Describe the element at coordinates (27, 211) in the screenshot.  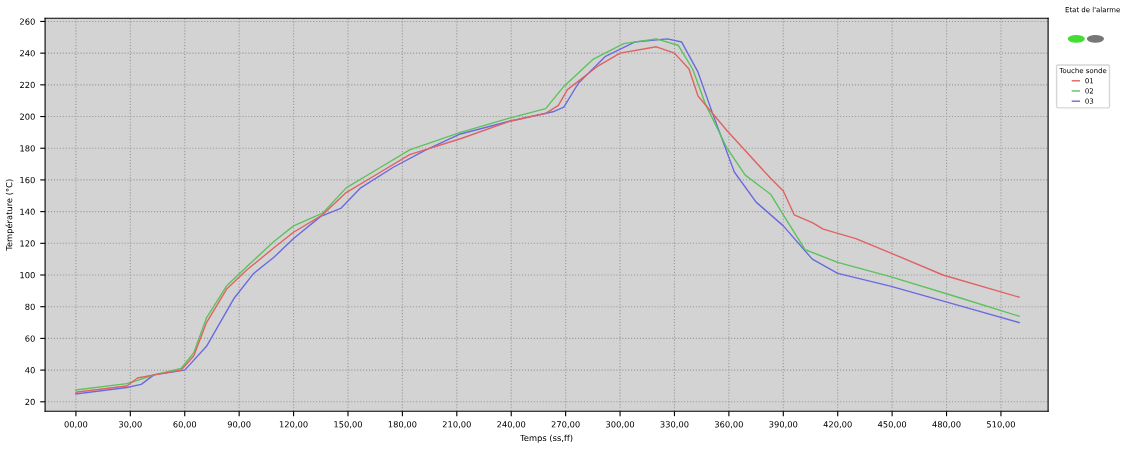
I see `y-tick-label: 140` at that location.